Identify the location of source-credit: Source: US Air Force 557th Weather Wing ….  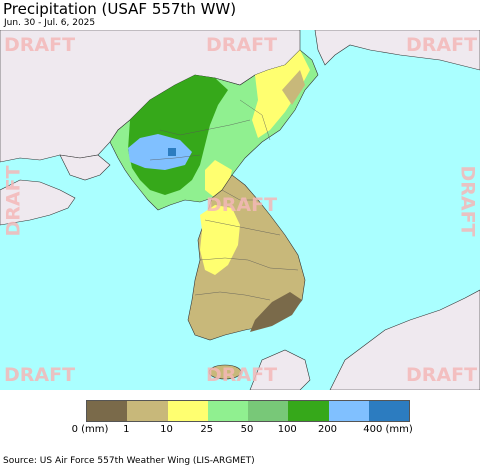
(129, 461).